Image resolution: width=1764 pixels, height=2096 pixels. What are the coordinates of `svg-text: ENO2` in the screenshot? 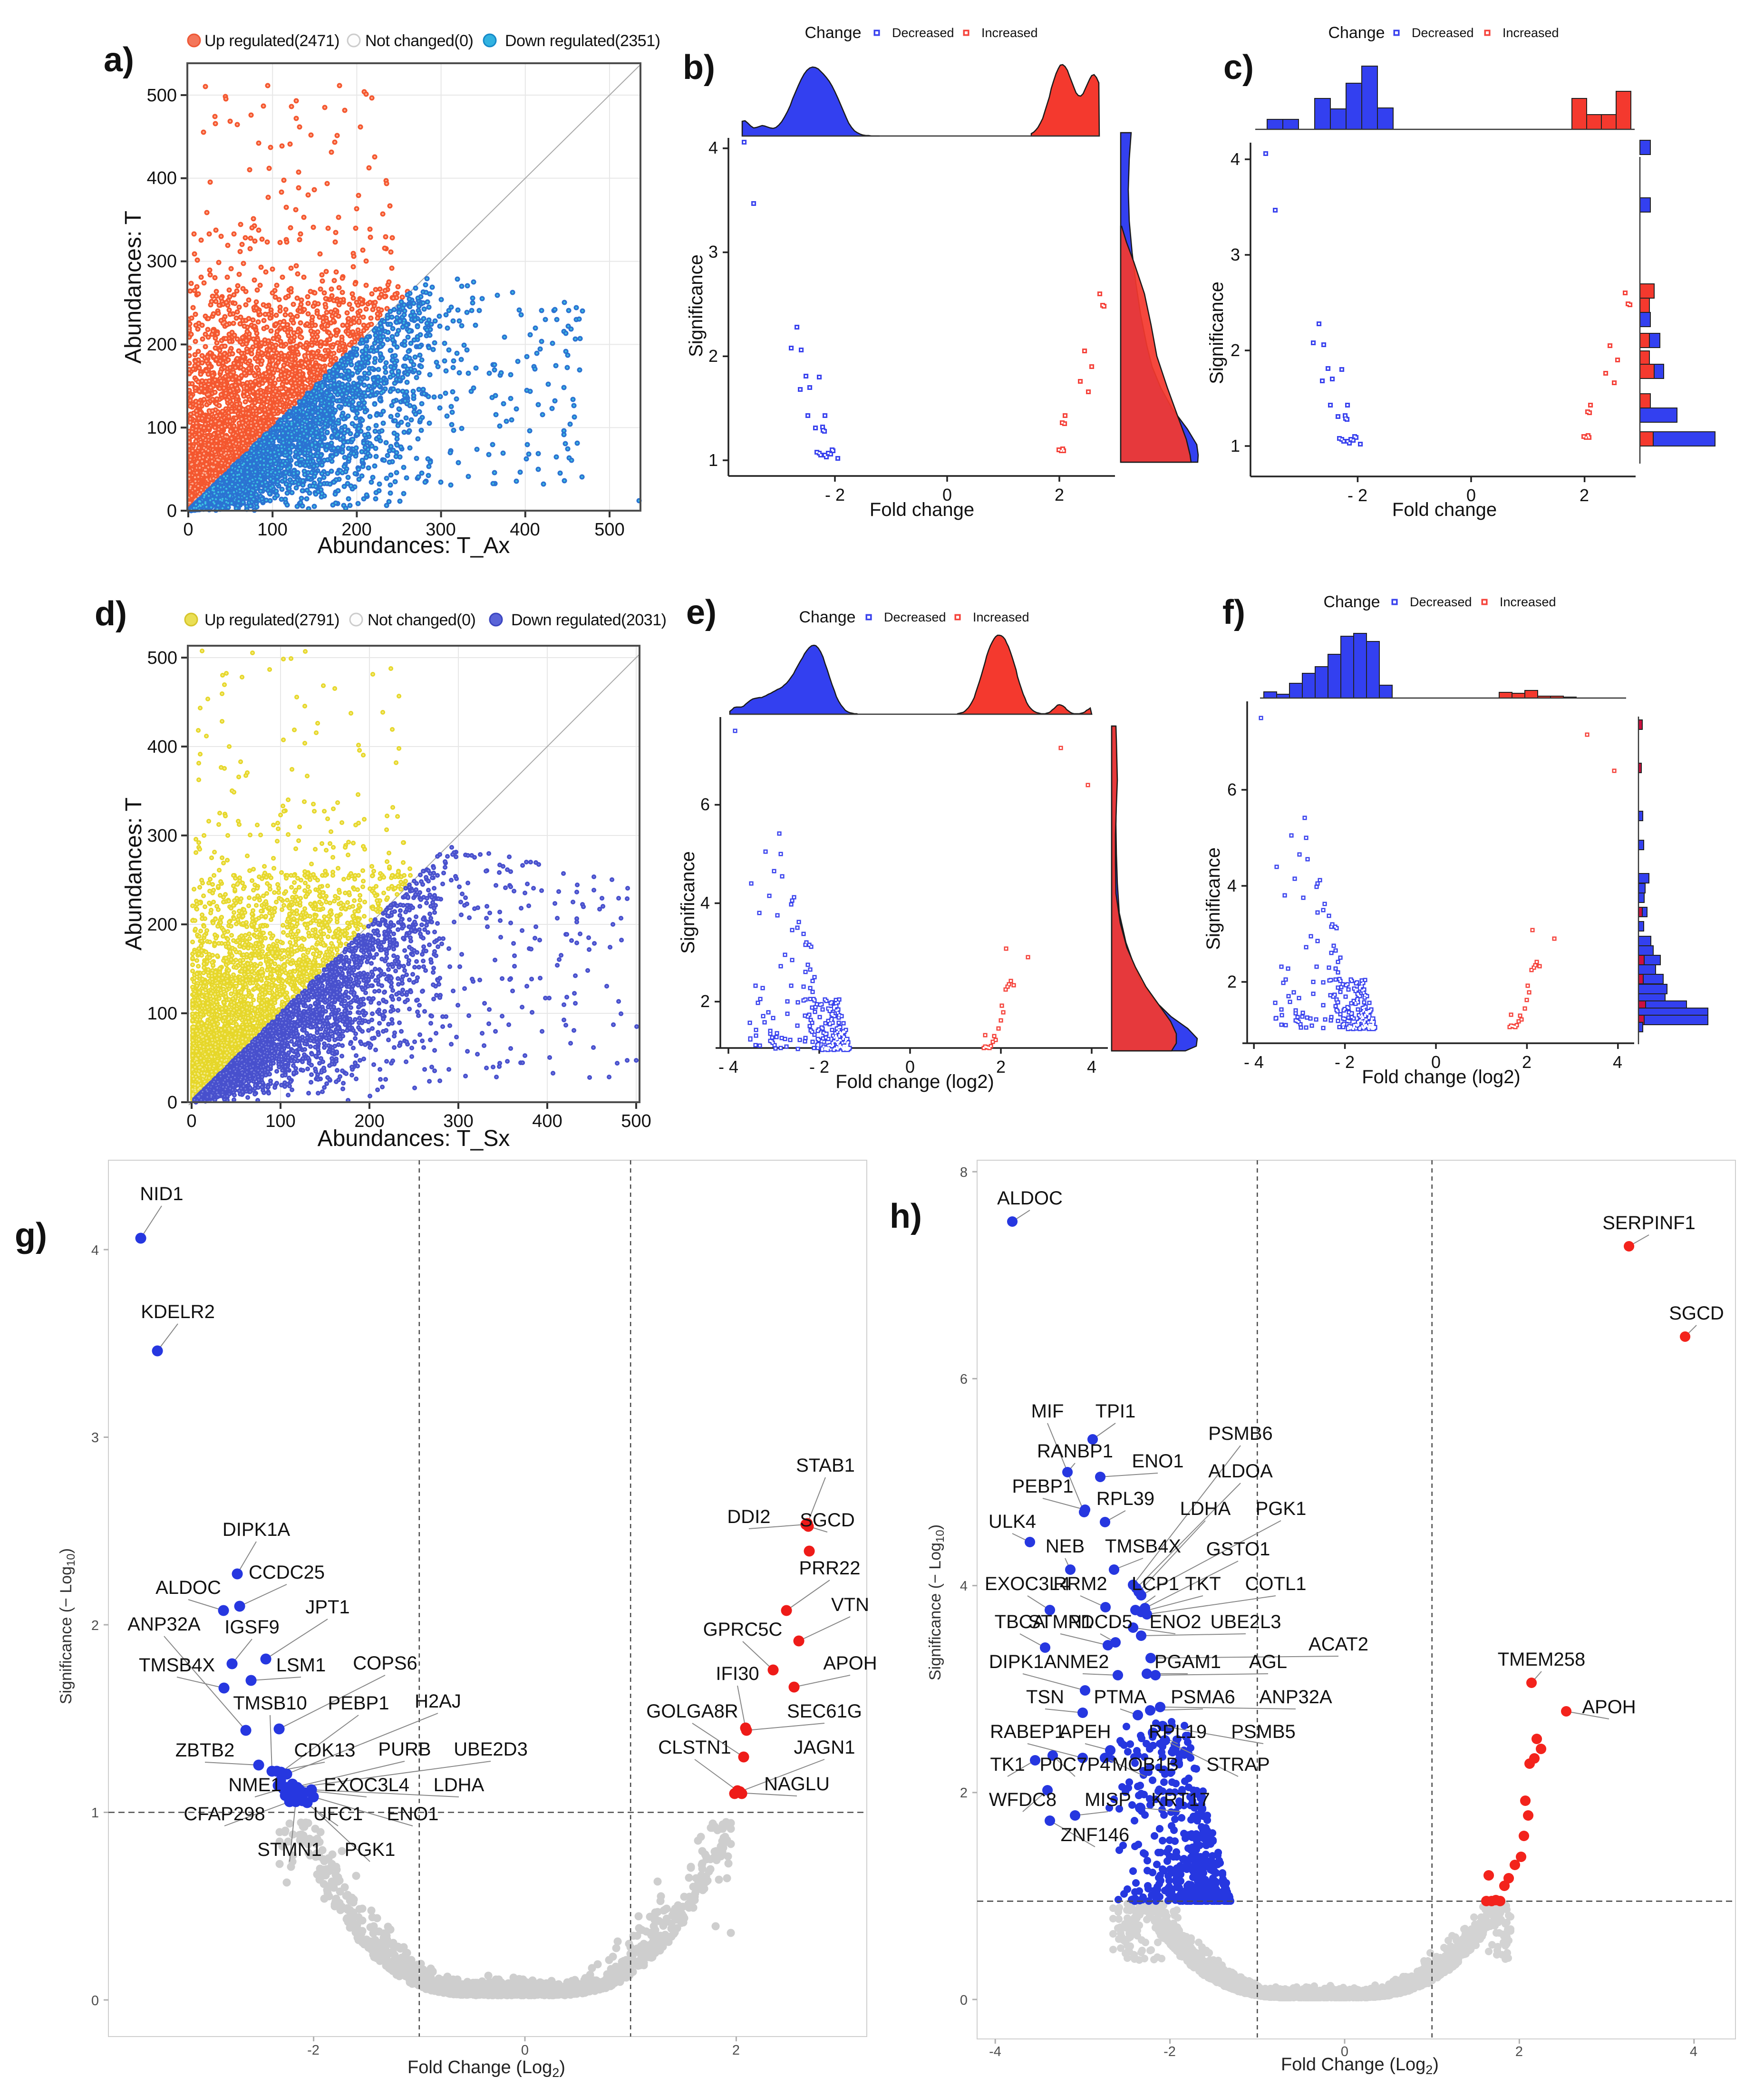 It's located at (1176, 1621).